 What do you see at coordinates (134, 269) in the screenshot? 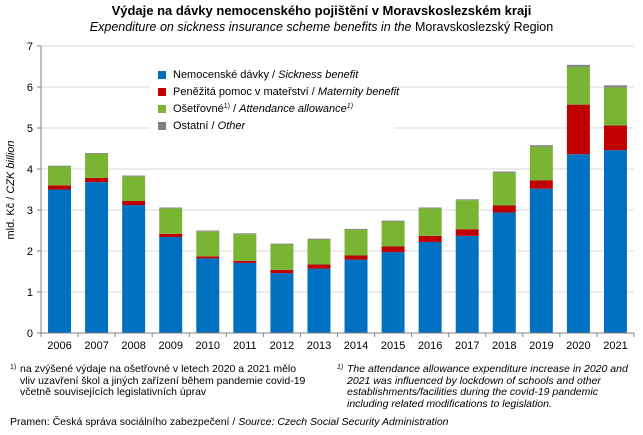
I see `bar-segment-sickness-2008` at bounding box center [134, 269].